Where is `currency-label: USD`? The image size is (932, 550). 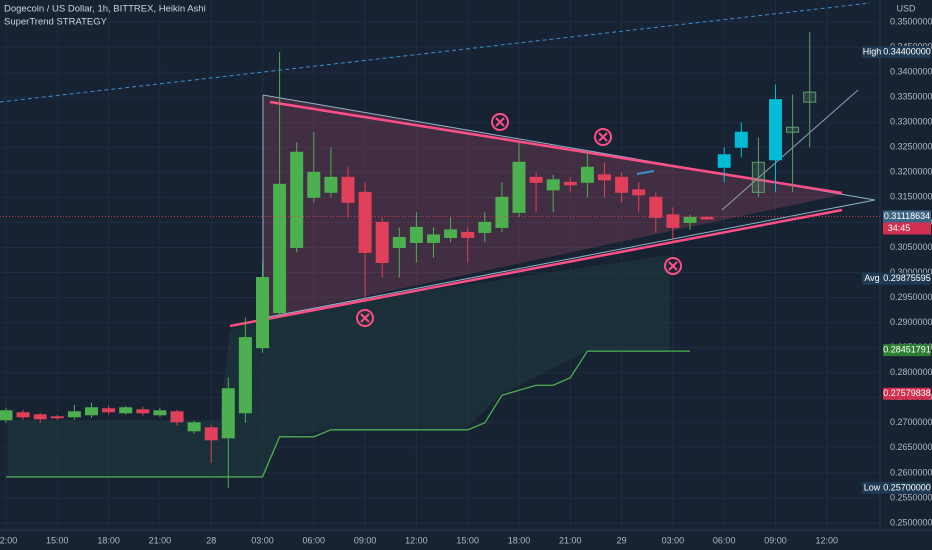 currency-label: USD is located at coordinates (906, 8).